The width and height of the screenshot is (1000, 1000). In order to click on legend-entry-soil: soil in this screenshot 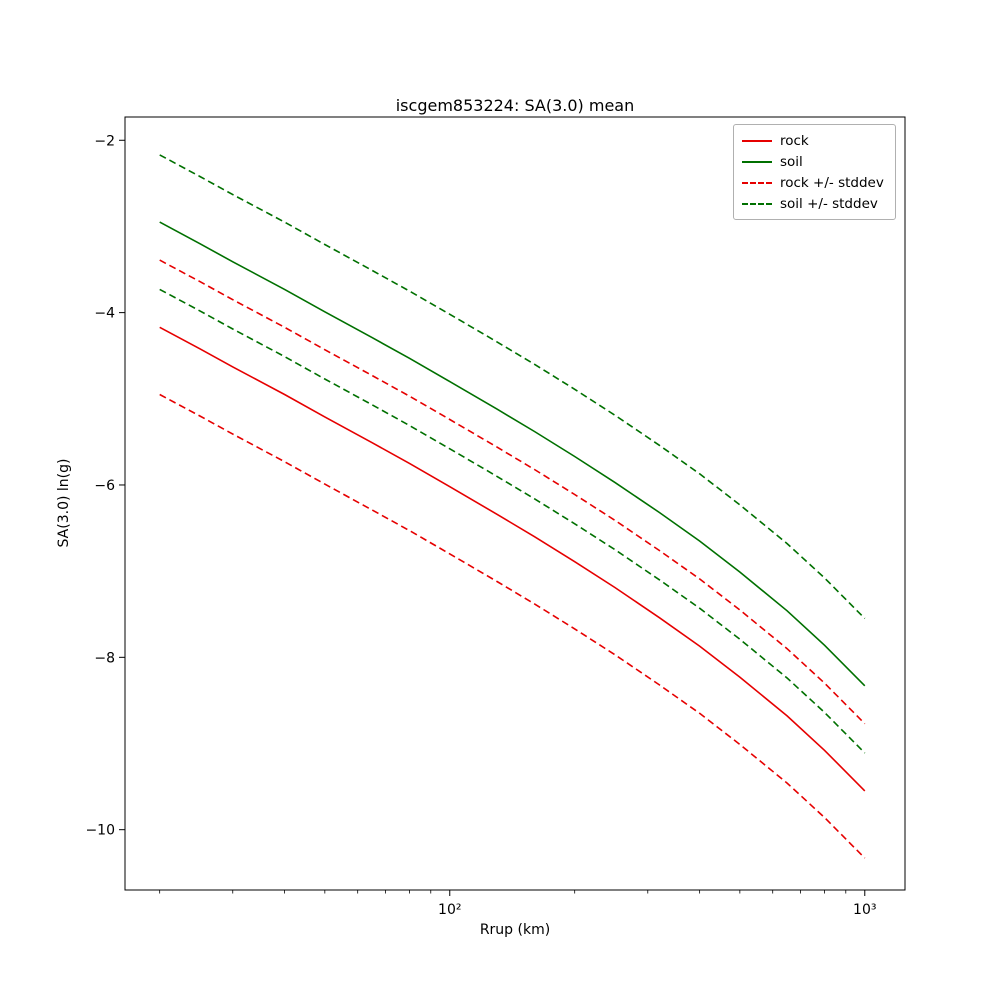, I will do `click(814, 161)`.